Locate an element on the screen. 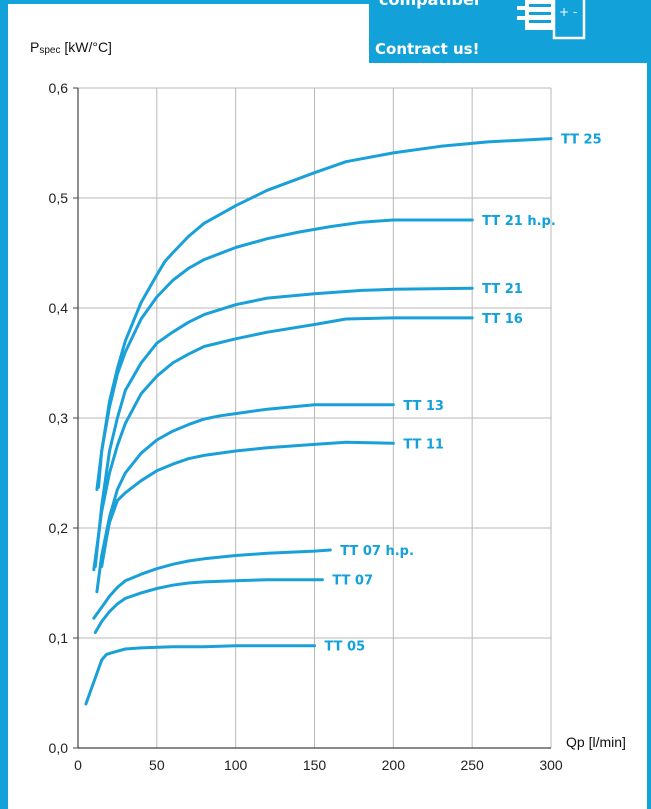 This screenshot has height=809, width=651. series-label-tt-16: TT 16 is located at coordinates (502, 319).